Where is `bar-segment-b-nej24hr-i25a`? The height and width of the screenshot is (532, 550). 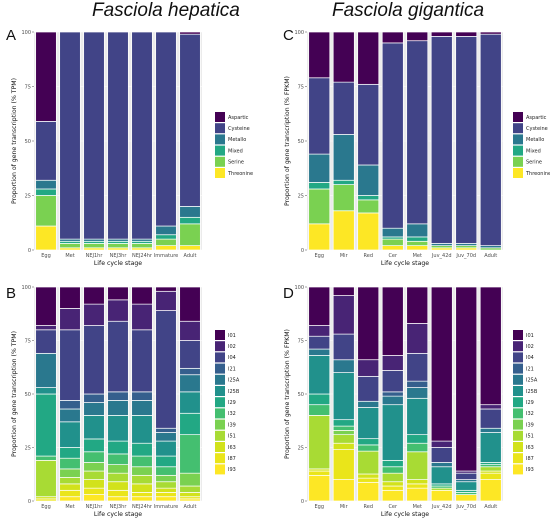 bar-segment-b-nej24hr-i25a is located at coordinates (142, 408).